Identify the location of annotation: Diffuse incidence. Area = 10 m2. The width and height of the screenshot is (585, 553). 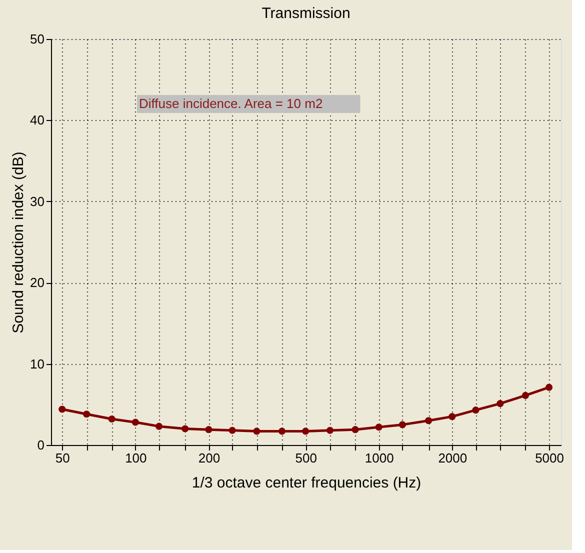
(231, 103).